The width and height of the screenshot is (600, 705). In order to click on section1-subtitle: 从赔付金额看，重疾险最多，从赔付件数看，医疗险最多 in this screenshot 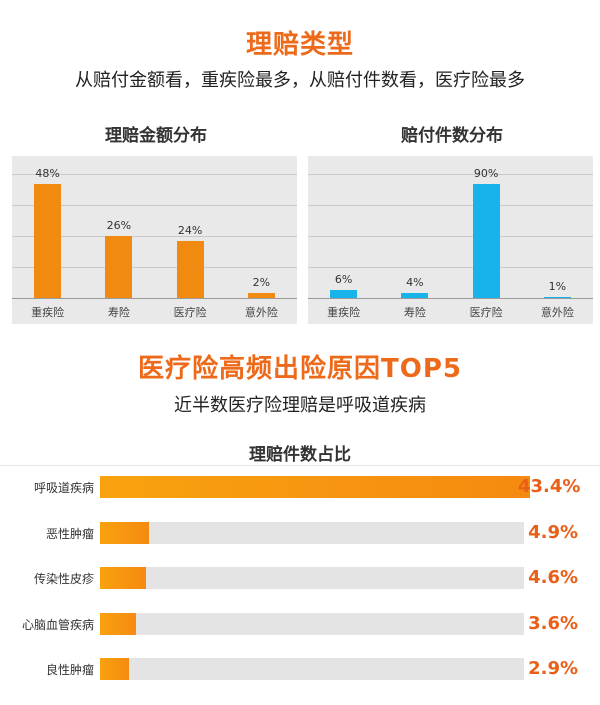, I will do `click(300, 80)`.